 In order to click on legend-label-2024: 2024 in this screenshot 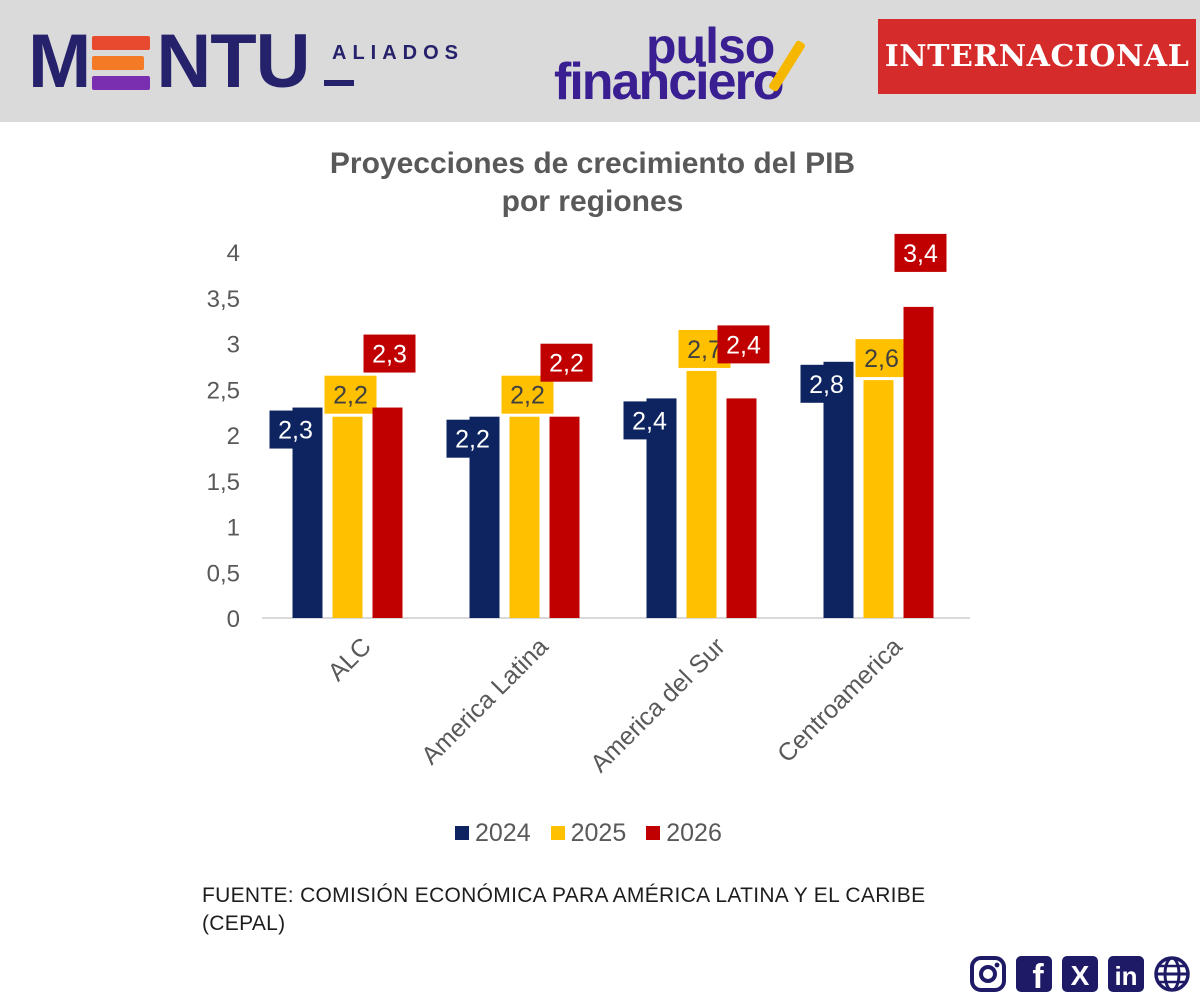, I will do `click(503, 832)`.